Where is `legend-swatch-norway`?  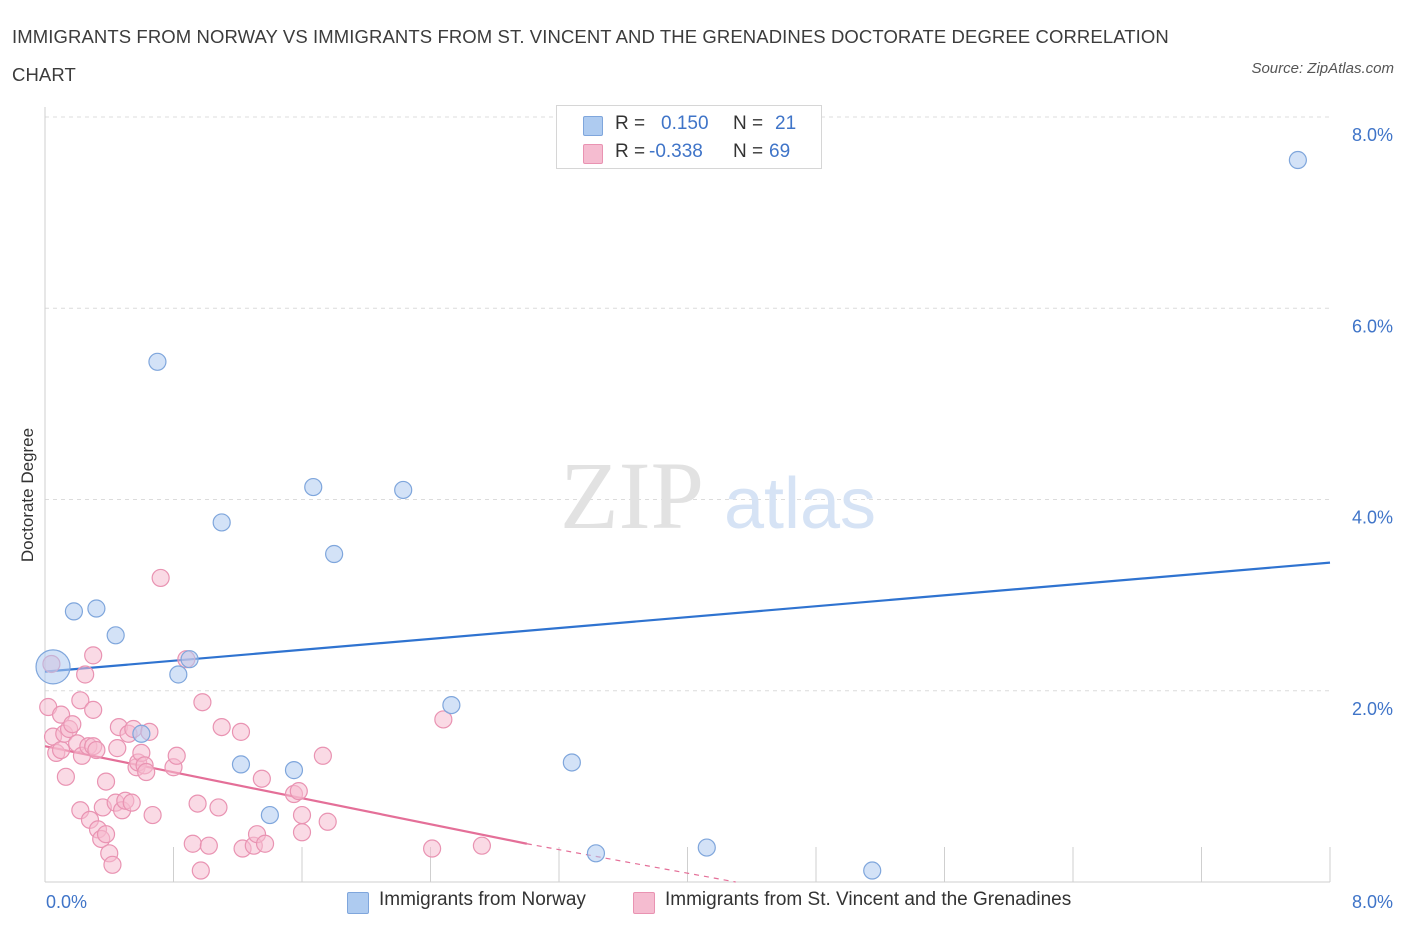 legend-swatch-norway is located at coordinates (593, 126).